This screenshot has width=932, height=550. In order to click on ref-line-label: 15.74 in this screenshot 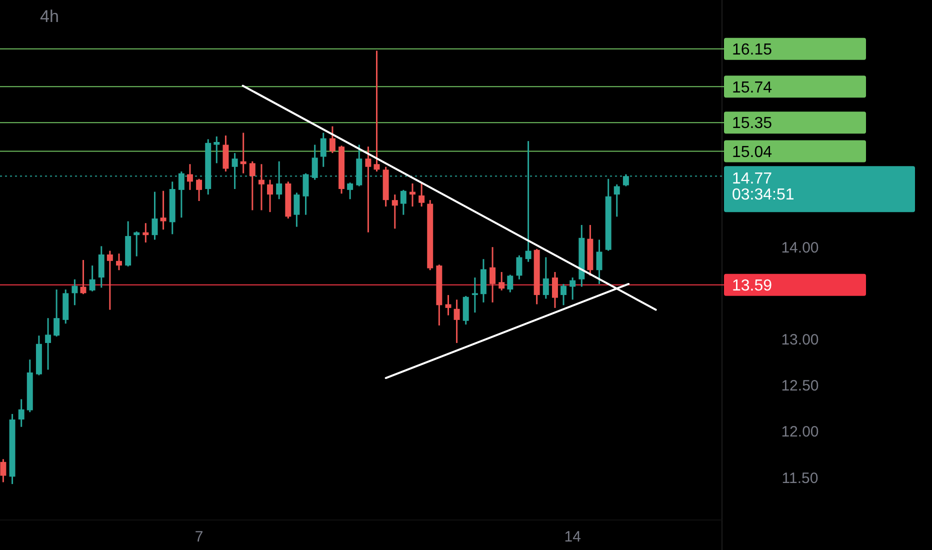, I will do `click(752, 87)`.